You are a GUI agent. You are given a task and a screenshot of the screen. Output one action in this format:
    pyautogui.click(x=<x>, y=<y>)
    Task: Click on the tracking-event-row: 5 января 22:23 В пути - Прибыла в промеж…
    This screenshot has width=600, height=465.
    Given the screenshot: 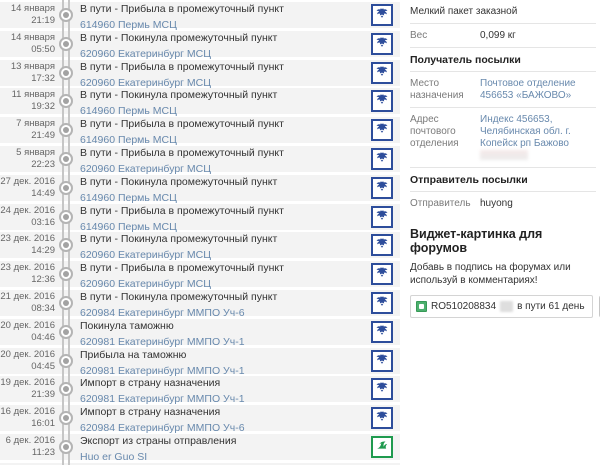 What is the action you would take?
    pyautogui.click(x=200, y=160)
    